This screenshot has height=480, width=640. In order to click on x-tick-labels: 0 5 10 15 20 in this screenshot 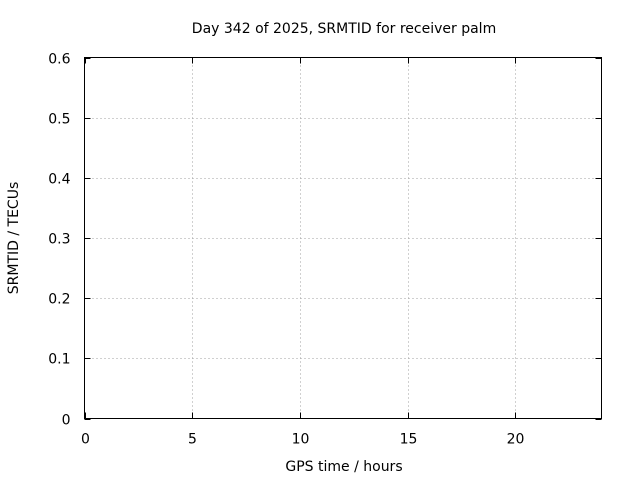, I will do `click(302, 440)`.